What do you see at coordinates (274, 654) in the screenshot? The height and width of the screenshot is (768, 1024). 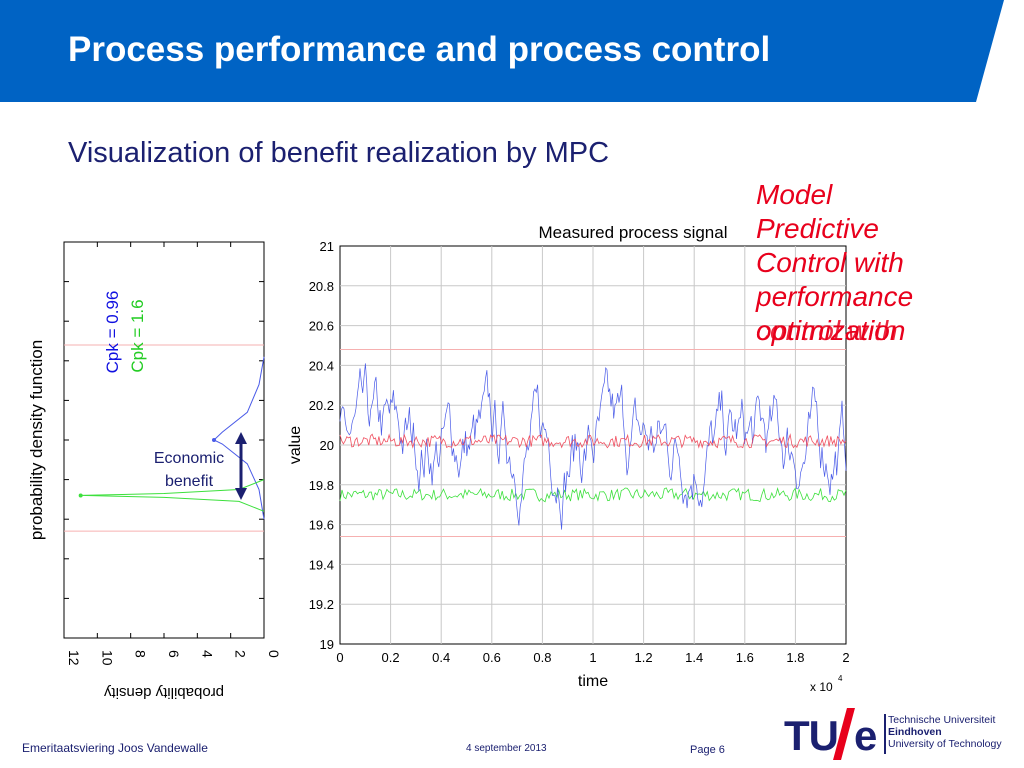 I see `pdf-xtick-label: 0` at bounding box center [274, 654].